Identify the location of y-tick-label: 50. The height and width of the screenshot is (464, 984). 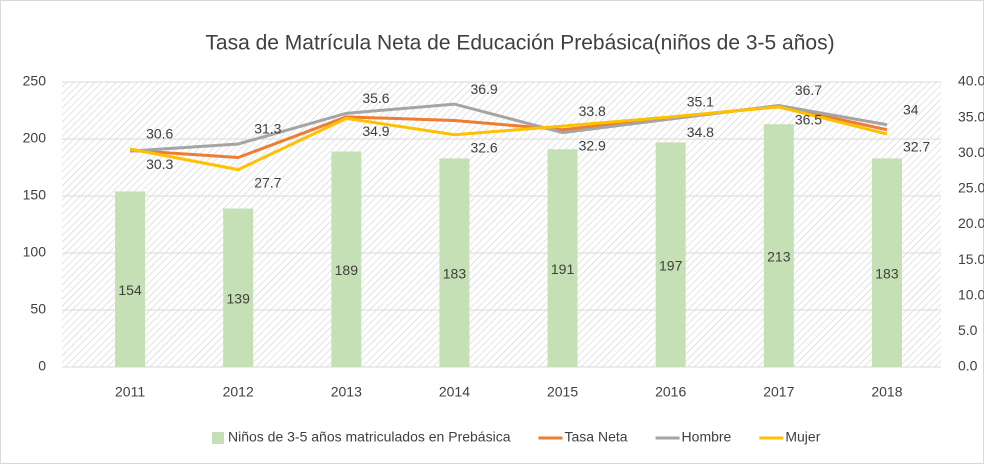
(38, 309).